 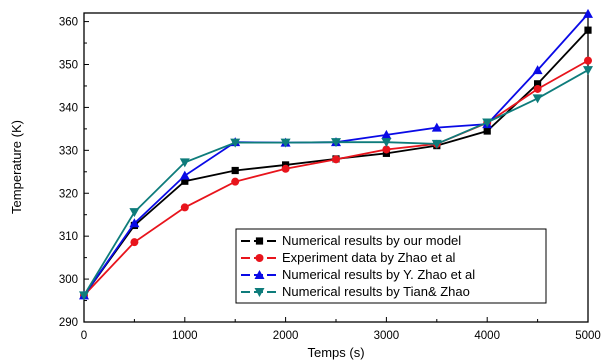 What do you see at coordinates (185, 336) in the screenshot?
I see `x-tick-label: 1000` at bounding box center [185, 336].